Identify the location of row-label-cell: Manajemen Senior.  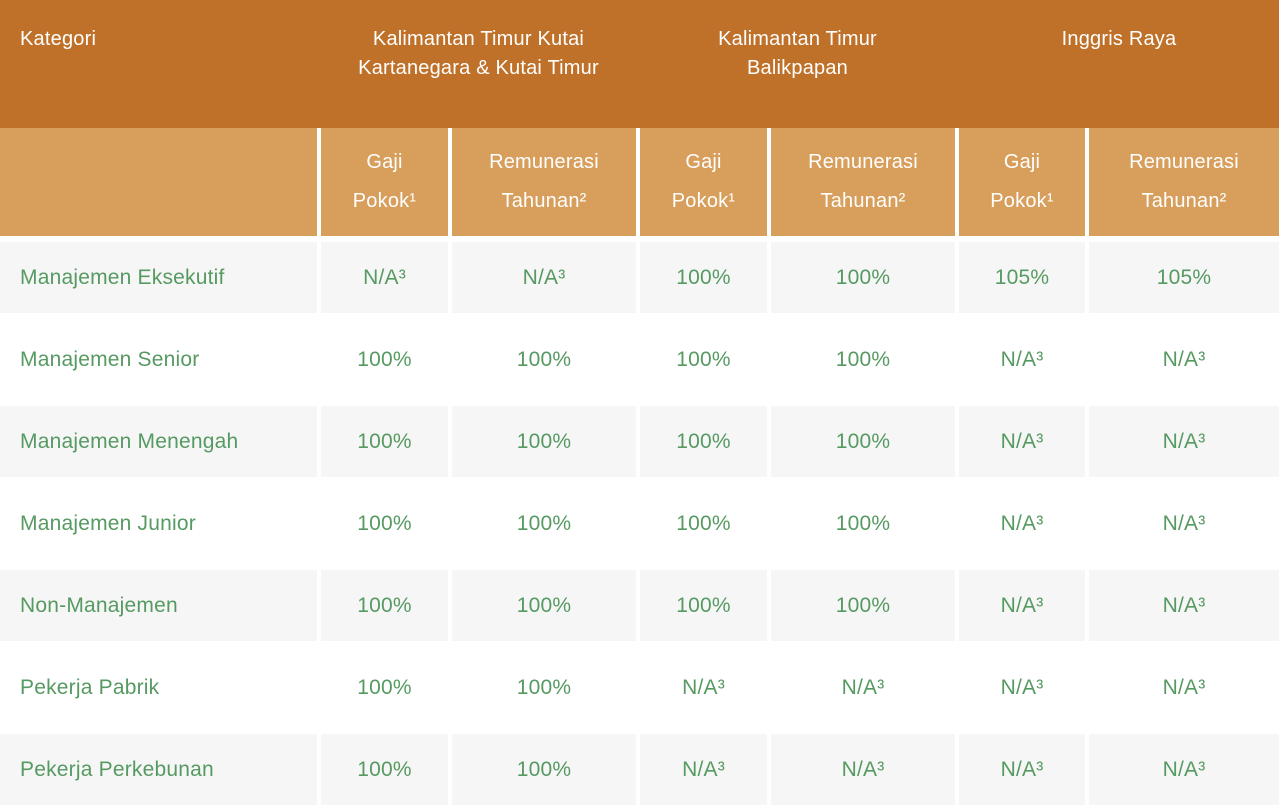
(158, 359).